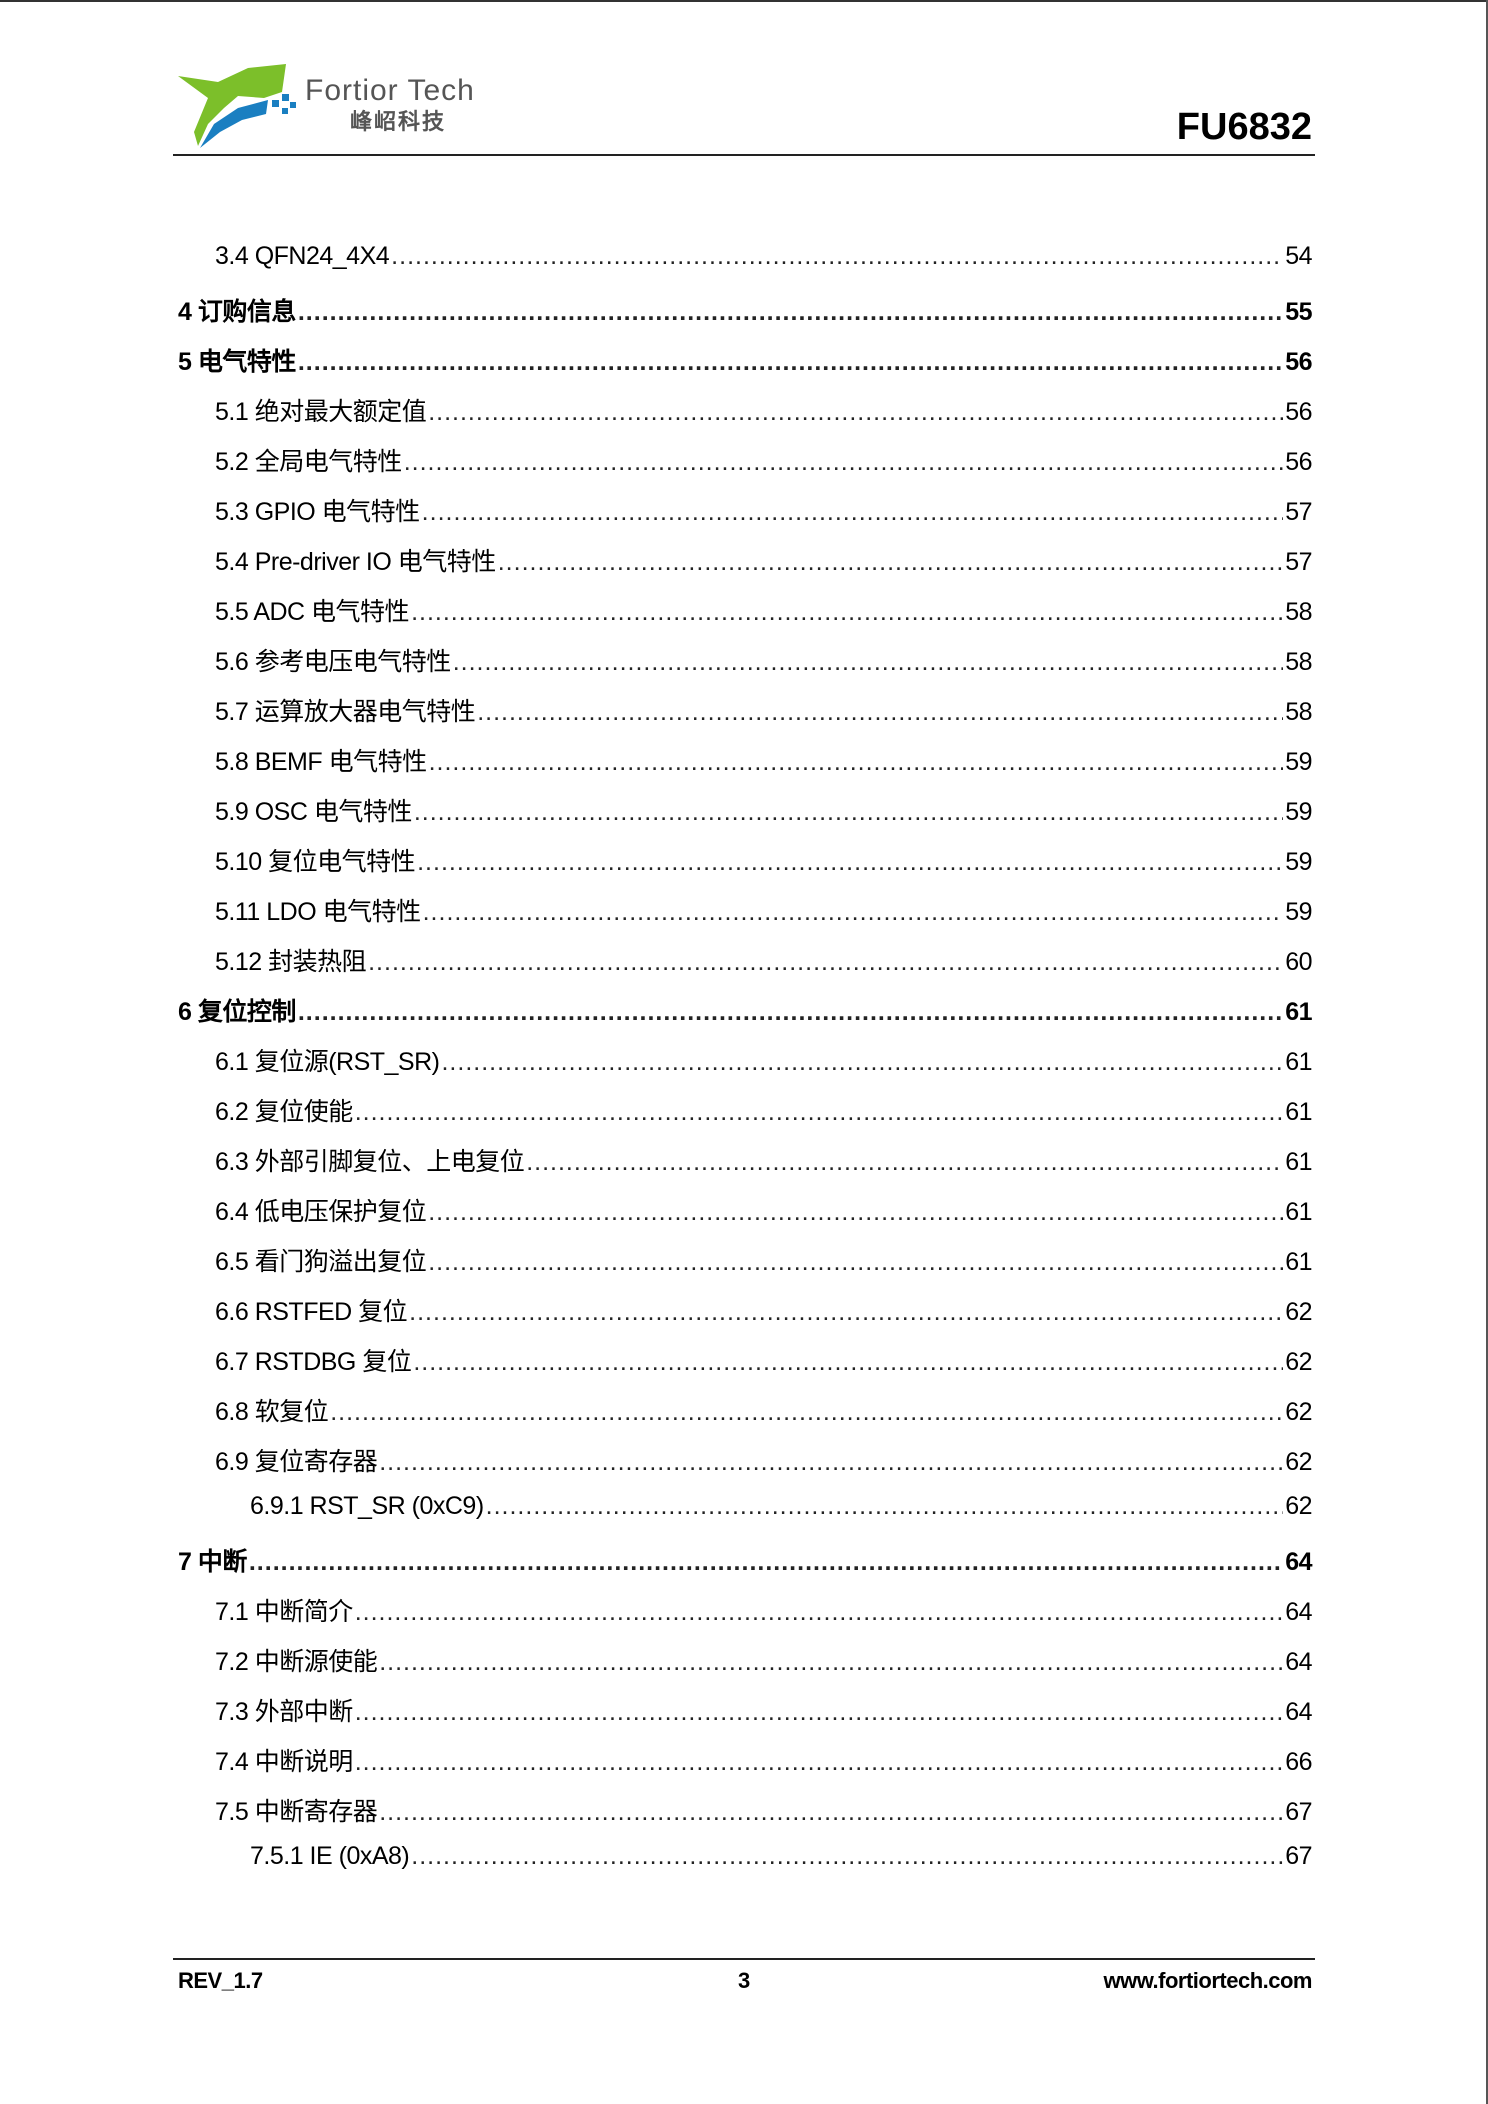 The image size is (1488, 2104). I want to click on toc-entry: 6.9 复位寄存器 62, so click(763, 1462).